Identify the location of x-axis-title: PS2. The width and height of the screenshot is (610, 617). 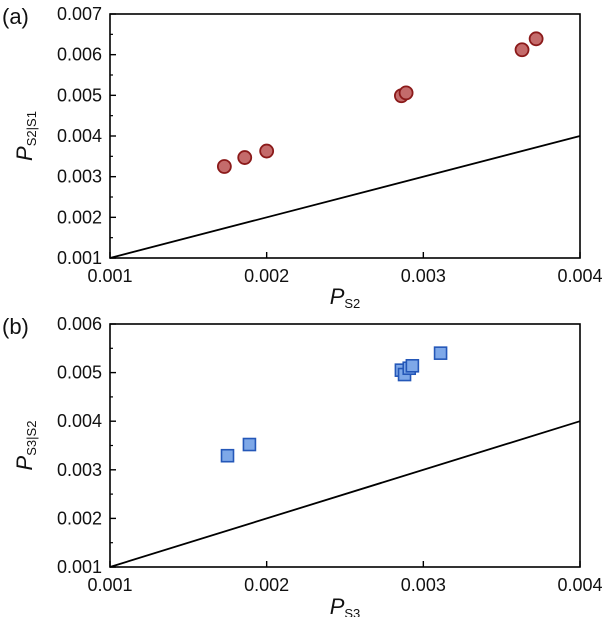
(345, 297).